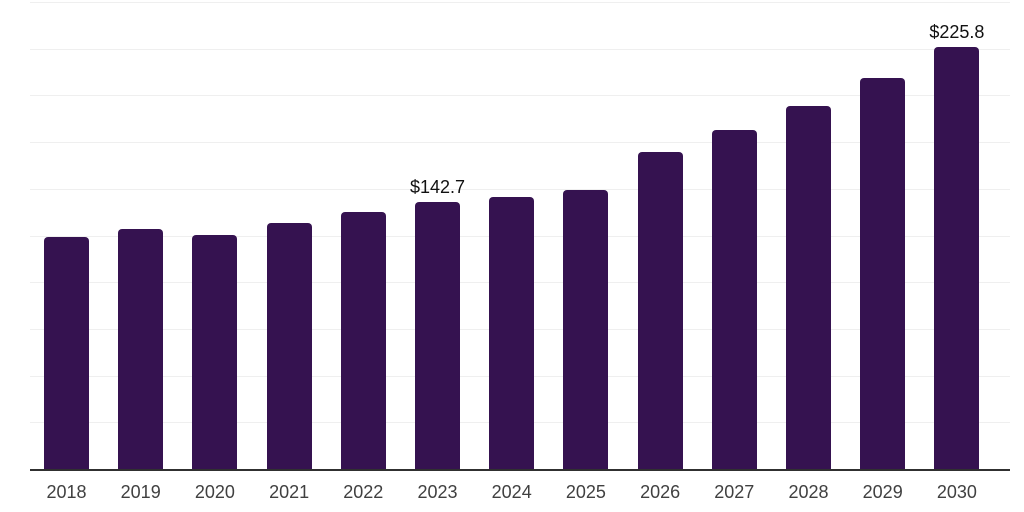 This screenshot has width=1024, height=512. Describe the element at coordinates (66, 492) in the screenshot. I see `x-tick-2018: 2018` at that location.